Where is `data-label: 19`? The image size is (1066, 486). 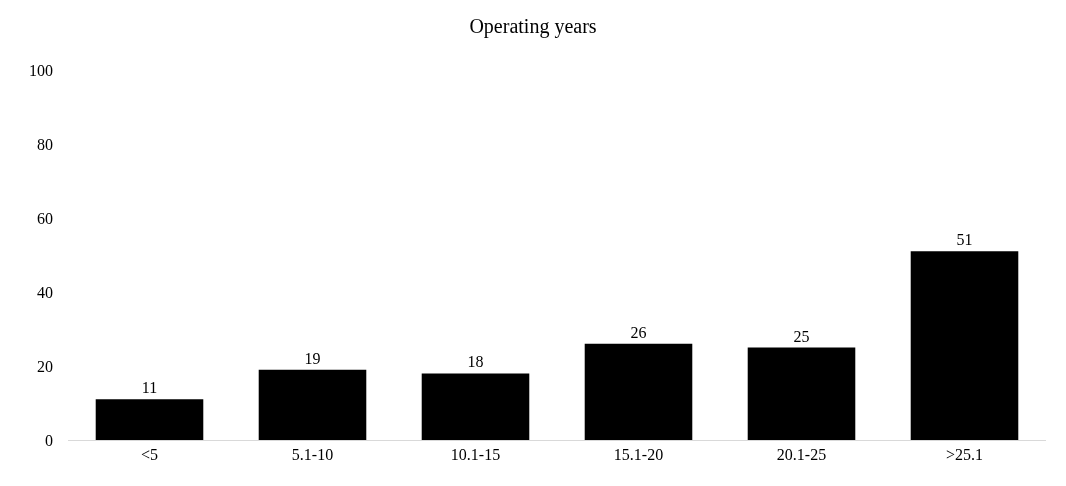 data-label: 19 is located at coordinates (312, 358).